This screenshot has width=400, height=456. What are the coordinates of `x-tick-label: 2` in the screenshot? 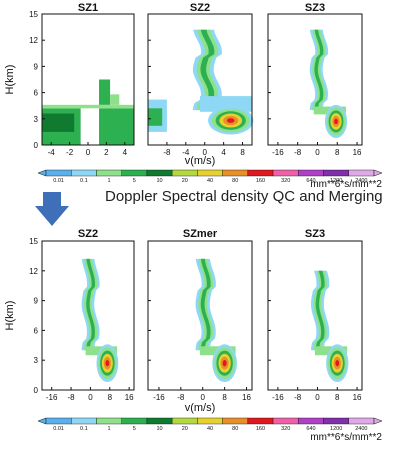 It's located at (106, 152).